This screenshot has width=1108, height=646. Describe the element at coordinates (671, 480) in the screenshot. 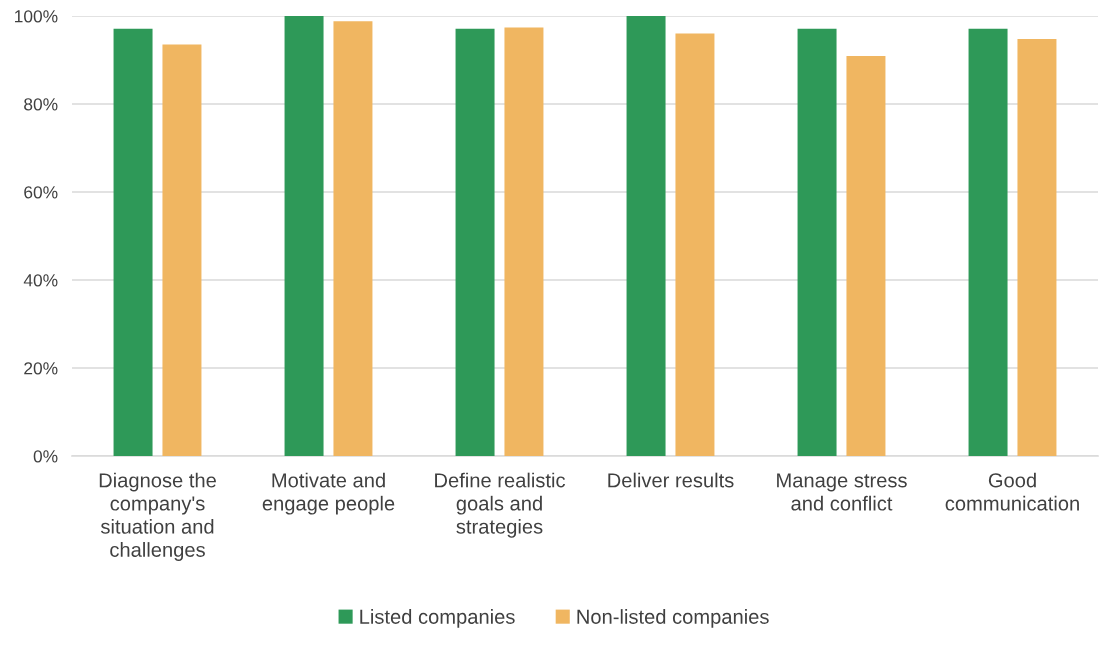

I see `x-tick-label: Deliver results` at that location.